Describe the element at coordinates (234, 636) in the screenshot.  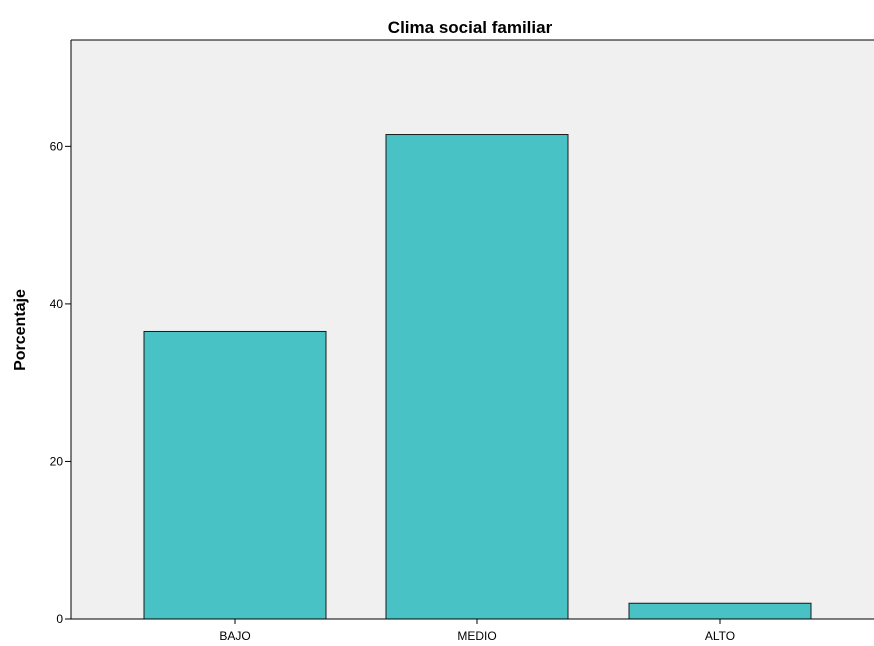
I see `x-tick-label: BAJO` at that location.